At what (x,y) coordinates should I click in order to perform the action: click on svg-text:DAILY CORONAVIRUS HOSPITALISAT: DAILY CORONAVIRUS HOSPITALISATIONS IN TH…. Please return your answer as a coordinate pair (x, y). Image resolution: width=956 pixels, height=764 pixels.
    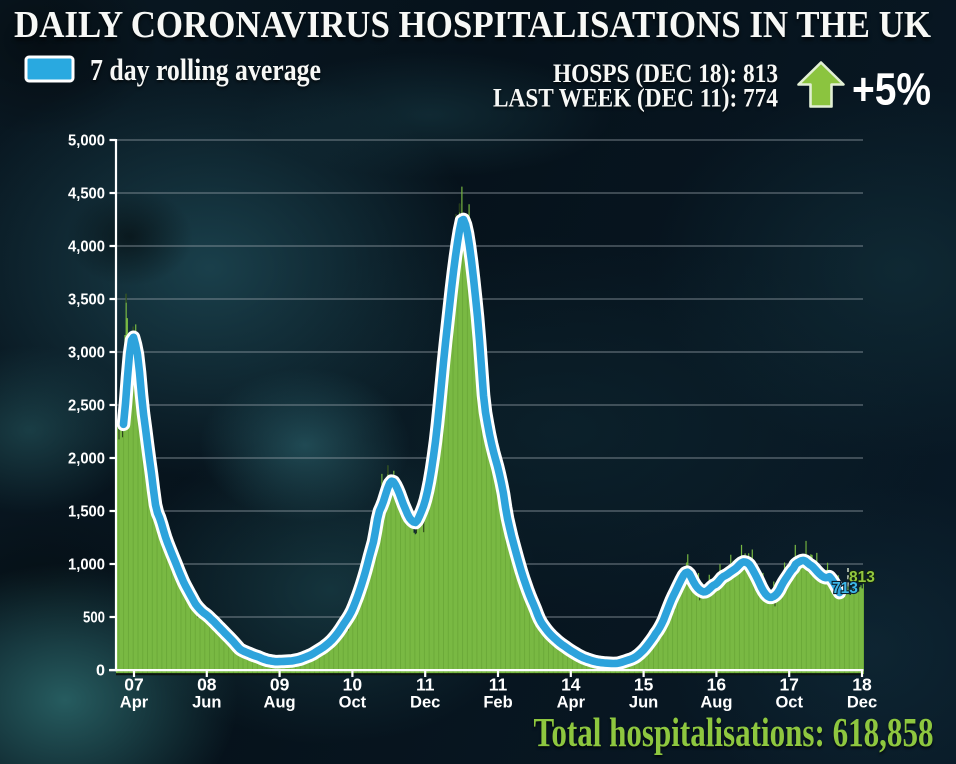
    Looking at the image, I should click on (472, 25).